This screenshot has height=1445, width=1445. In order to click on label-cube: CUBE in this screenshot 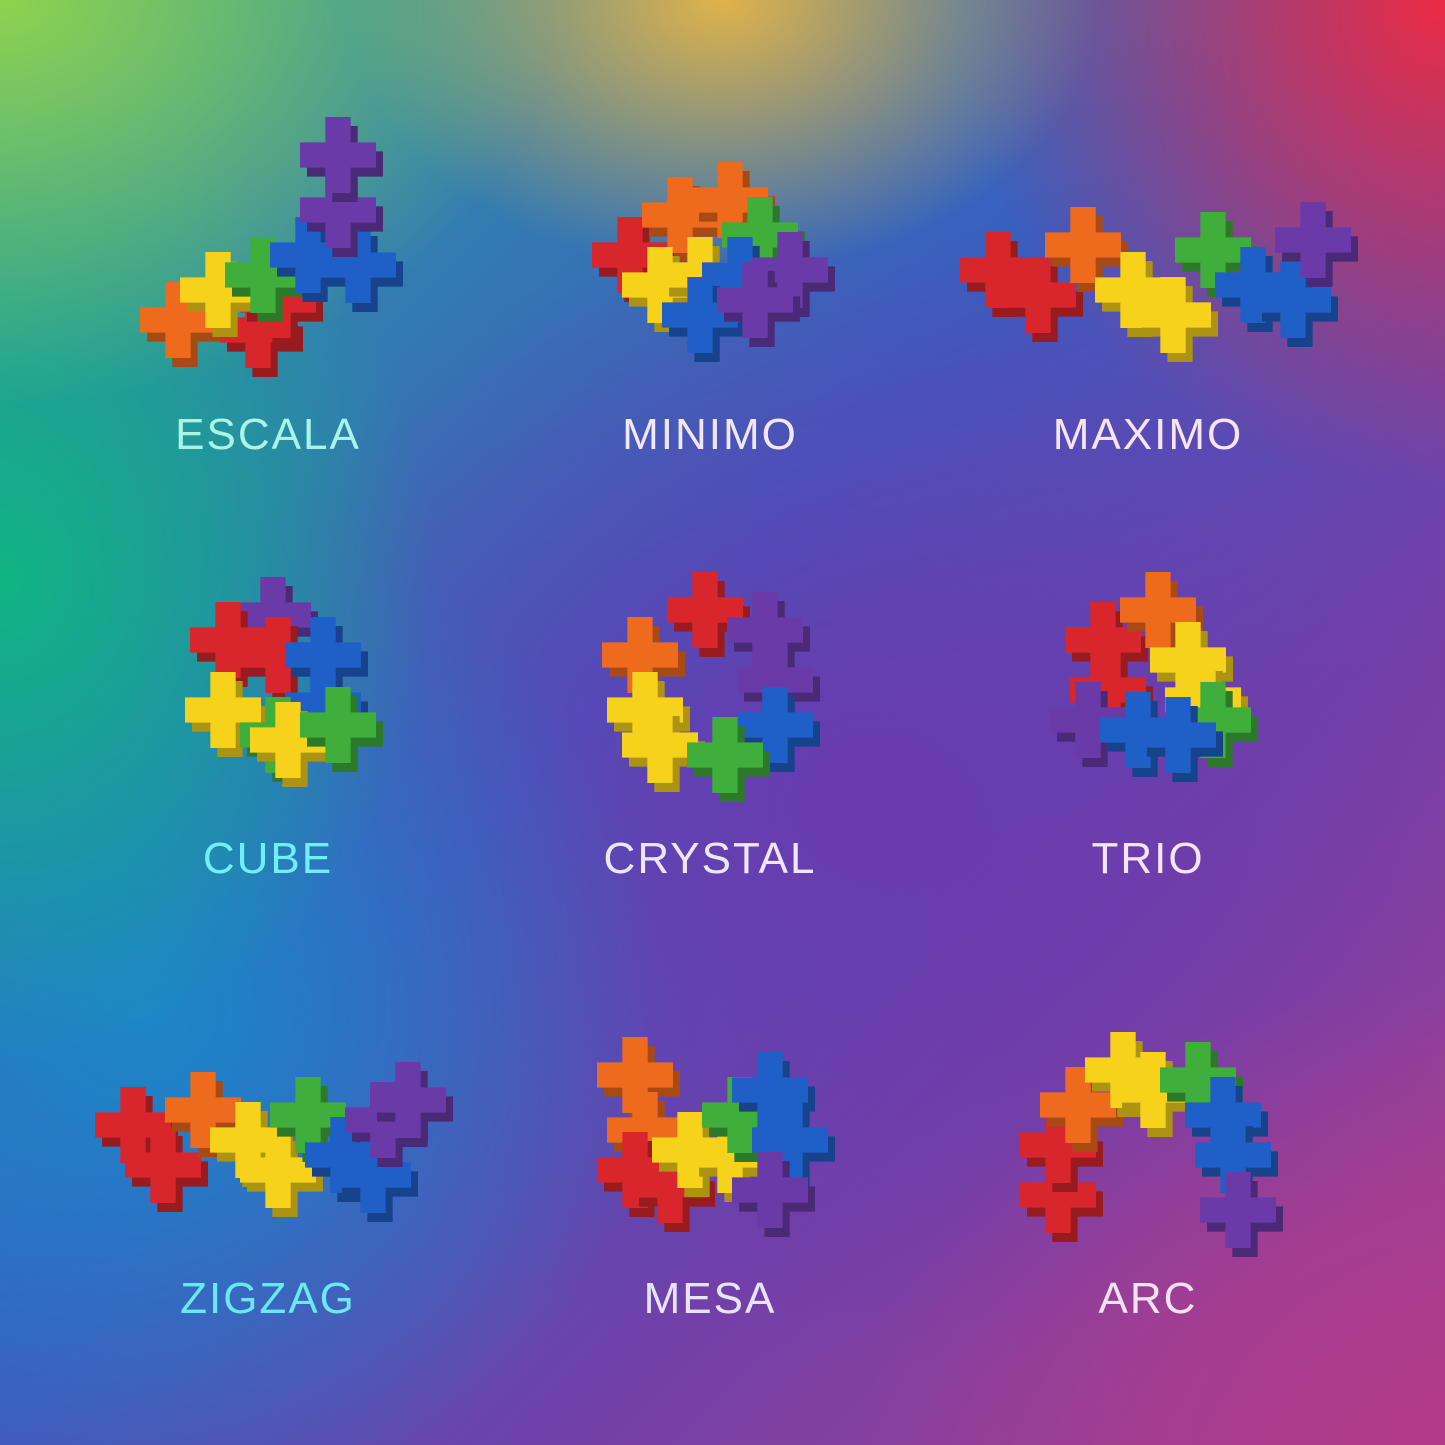, I will do `click(268, 858)`.